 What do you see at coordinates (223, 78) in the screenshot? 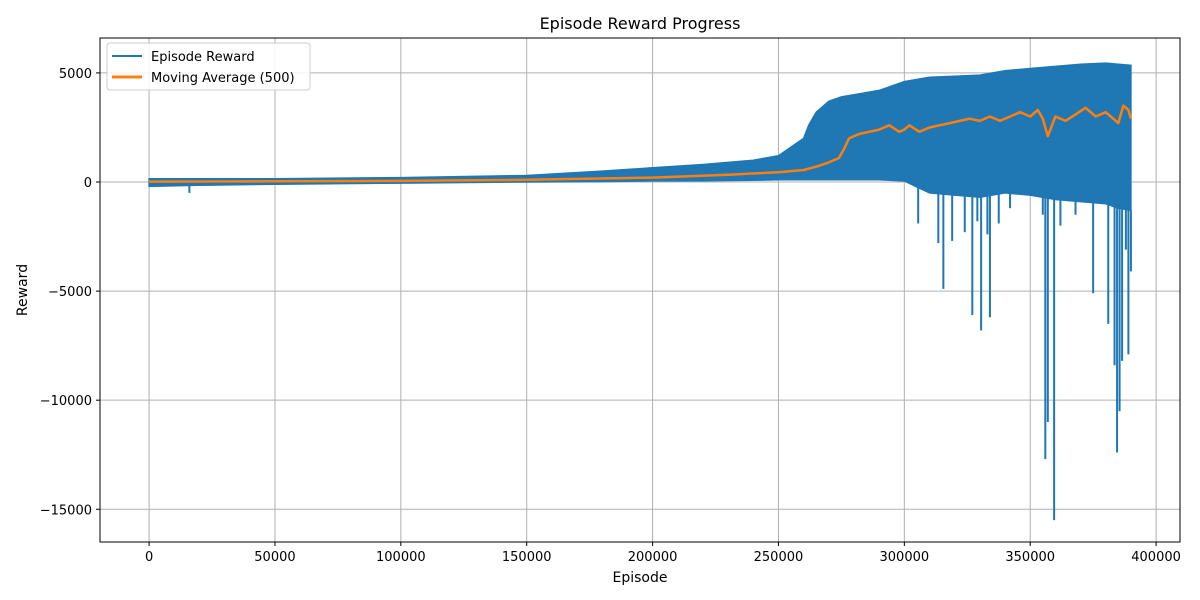
I see `legend-label-moving-average: Moving Average (500)` at bounding box center [223, 78].